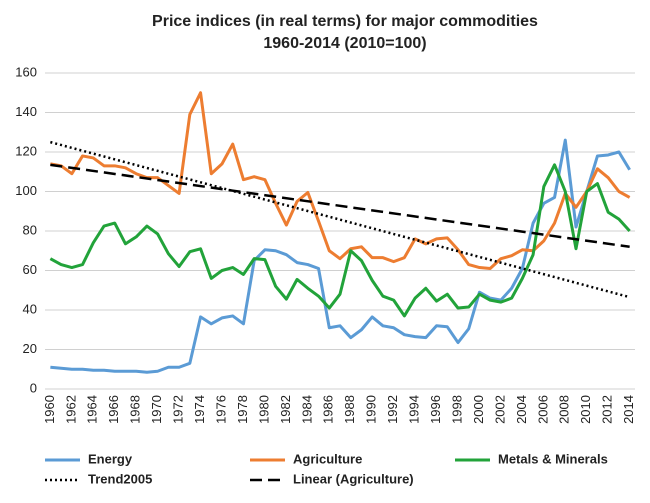  What do you see at coordinates (542, 409) in the screenshot?
I see `x-tick-label: 2006` at bounding box center [542, 409].